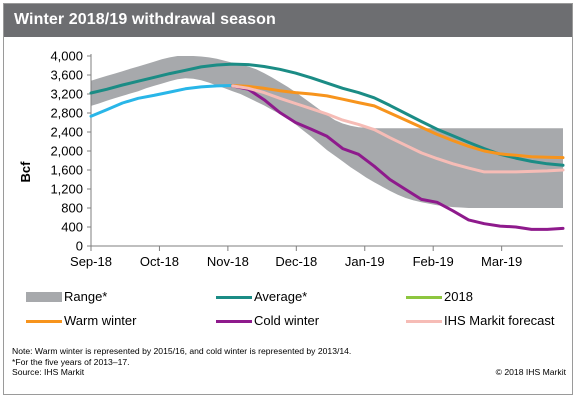 This screenshot has height=400, width=578. What do you see at coordinates (530, 372) in the screenshot?
I see `copyright-text: © 2018 IHS Markit` at bounding box center [530, 372].